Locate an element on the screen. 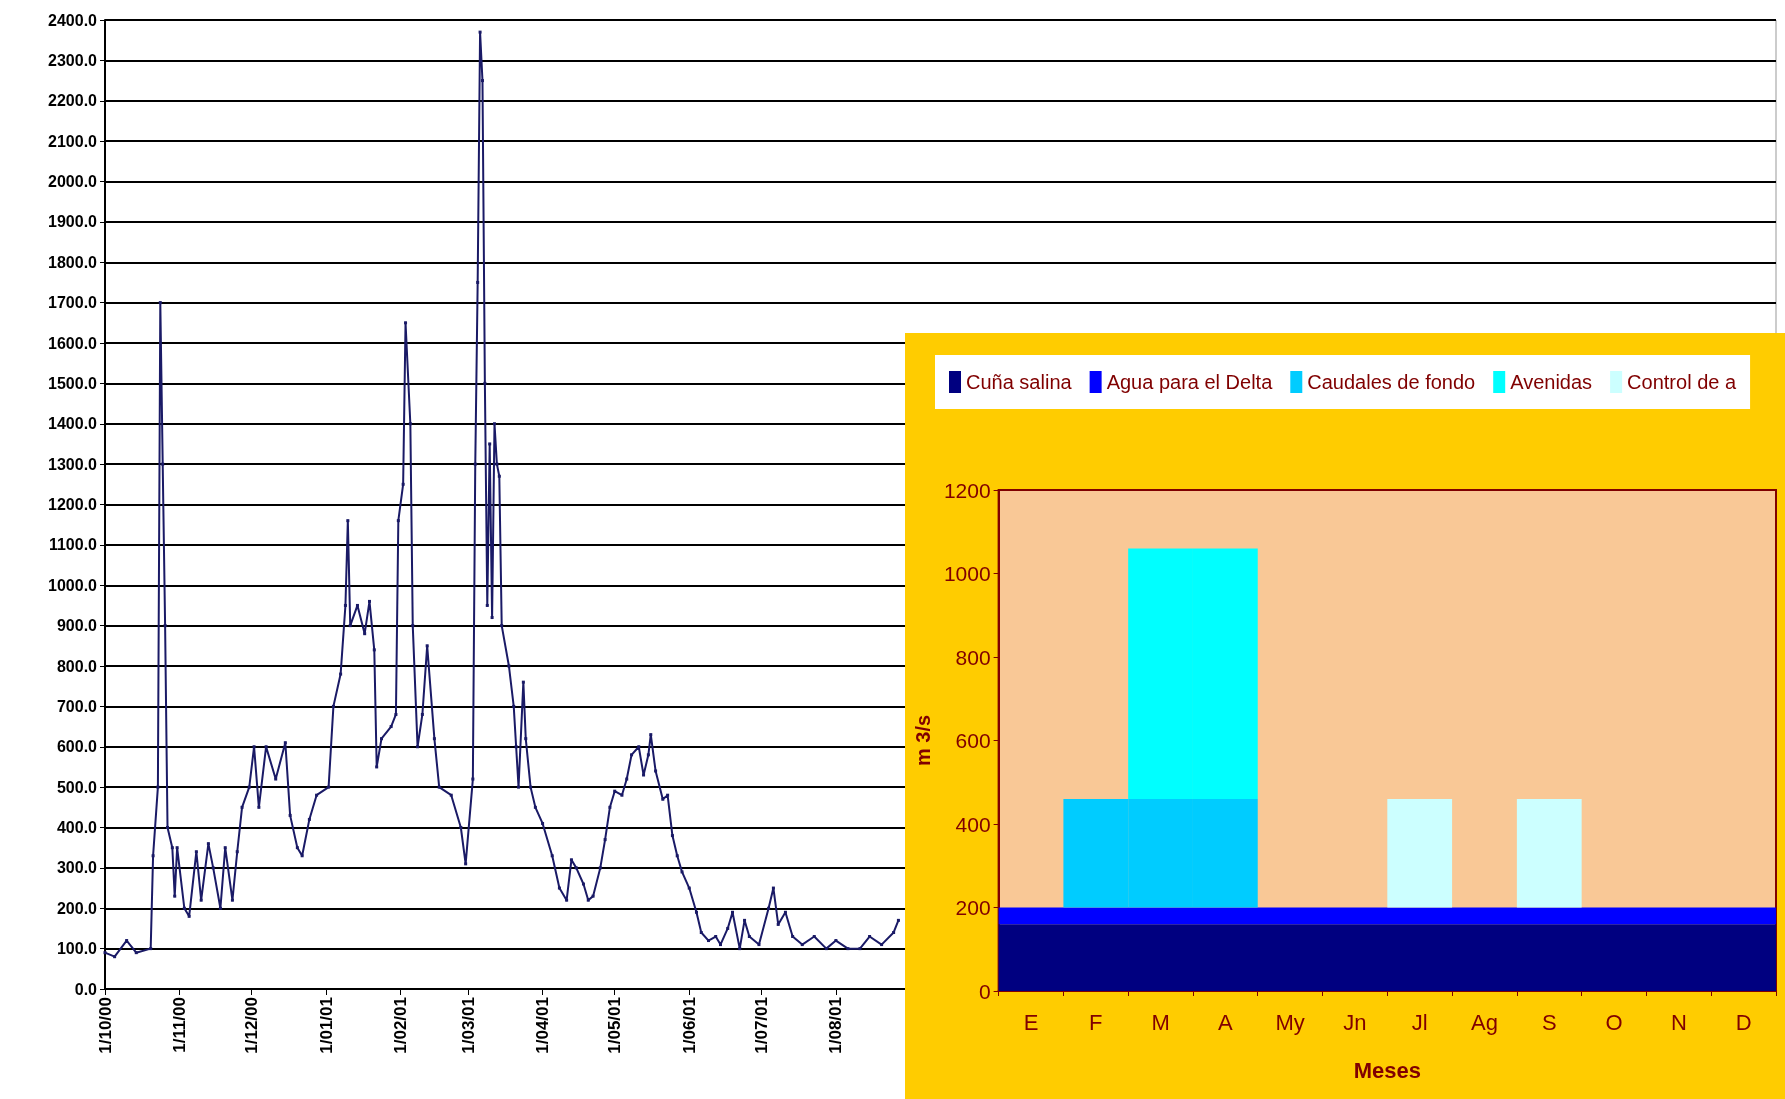 This screenshot has width=1785, height=1099. x-tick-label: 1/03/01 is located at coordinates (468, 1025).